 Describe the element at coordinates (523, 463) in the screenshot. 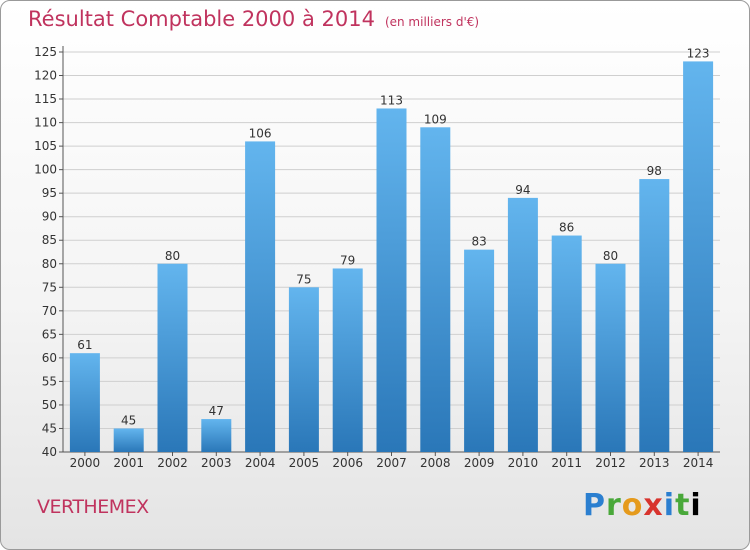

I see `x-tick-label: 2010` at that location.